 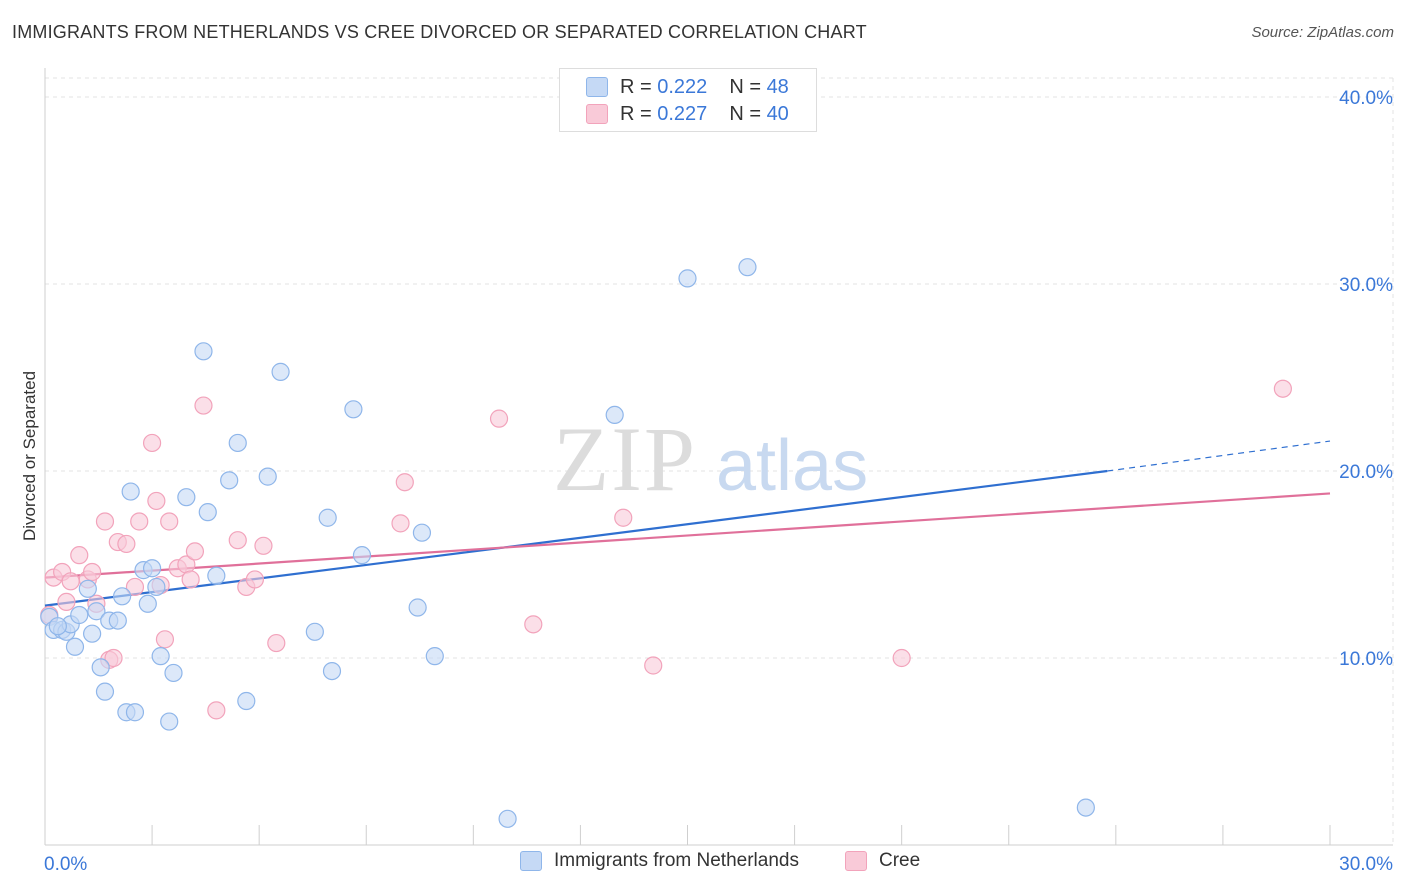 I want to click on series-legend: Immigrants from Netherlands Cree, so click(x=703, y=864).